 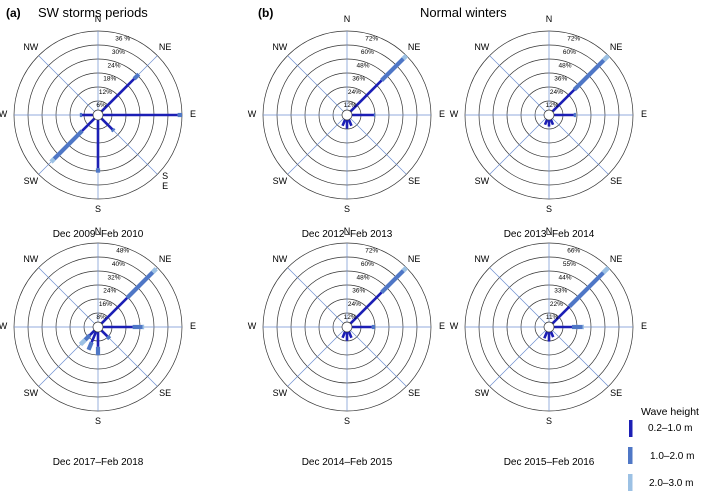 I want to click on ring-label: 44%, so click(x=565, y=277).